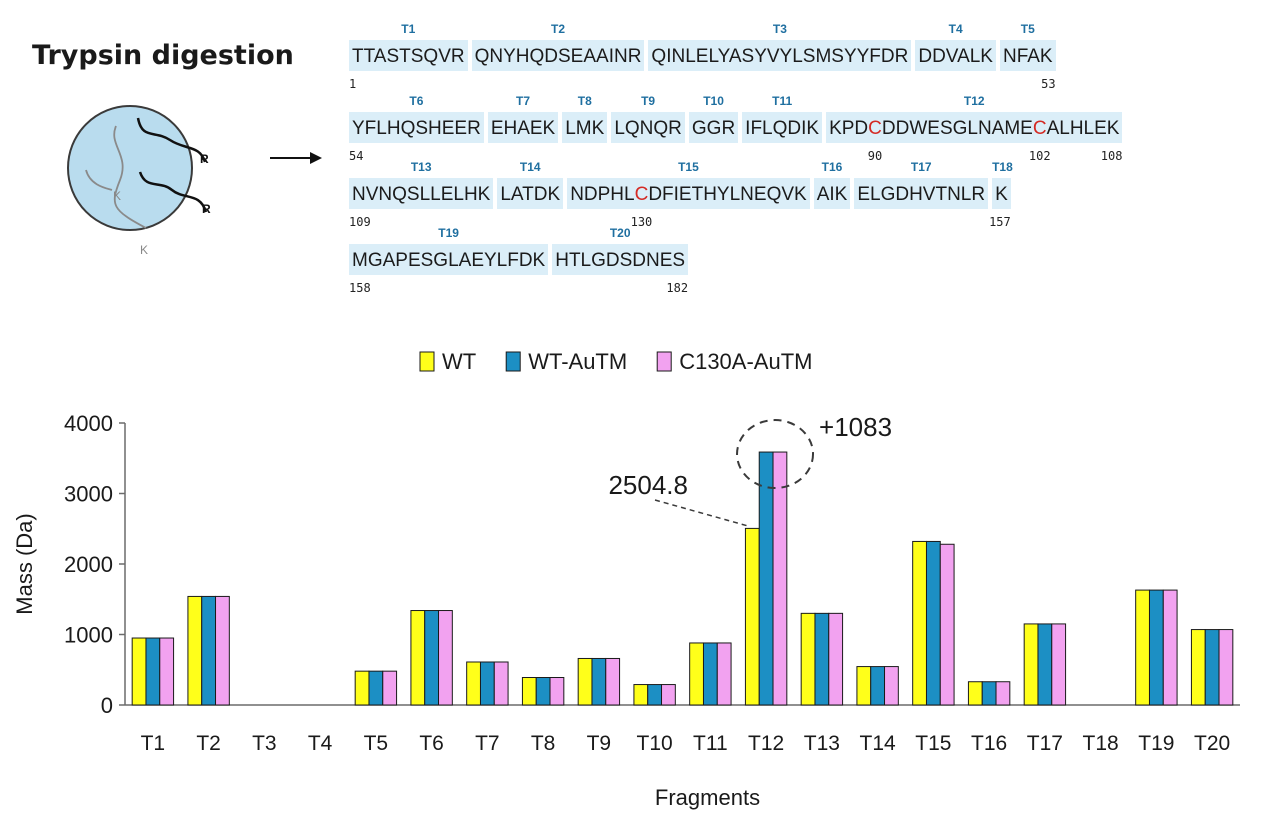 This screenshot has width=1278, height=819. Describe the element at coordinates (204, 159) in the screenshot. I see `residue-label: R` at that location.